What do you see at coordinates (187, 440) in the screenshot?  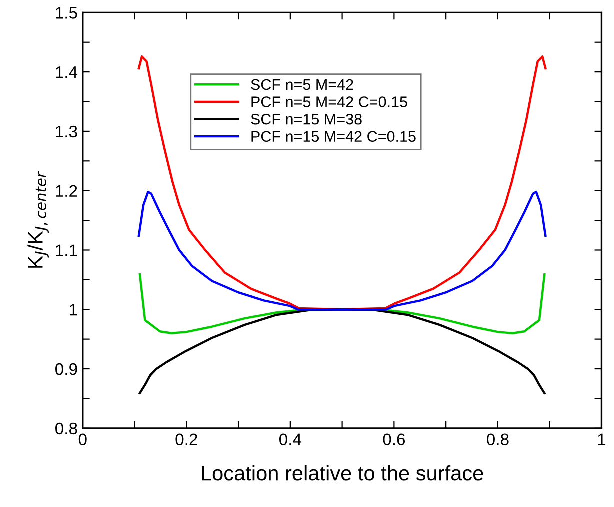 I see `x-tick-label: 0.2` at bounding box center [187, 440].